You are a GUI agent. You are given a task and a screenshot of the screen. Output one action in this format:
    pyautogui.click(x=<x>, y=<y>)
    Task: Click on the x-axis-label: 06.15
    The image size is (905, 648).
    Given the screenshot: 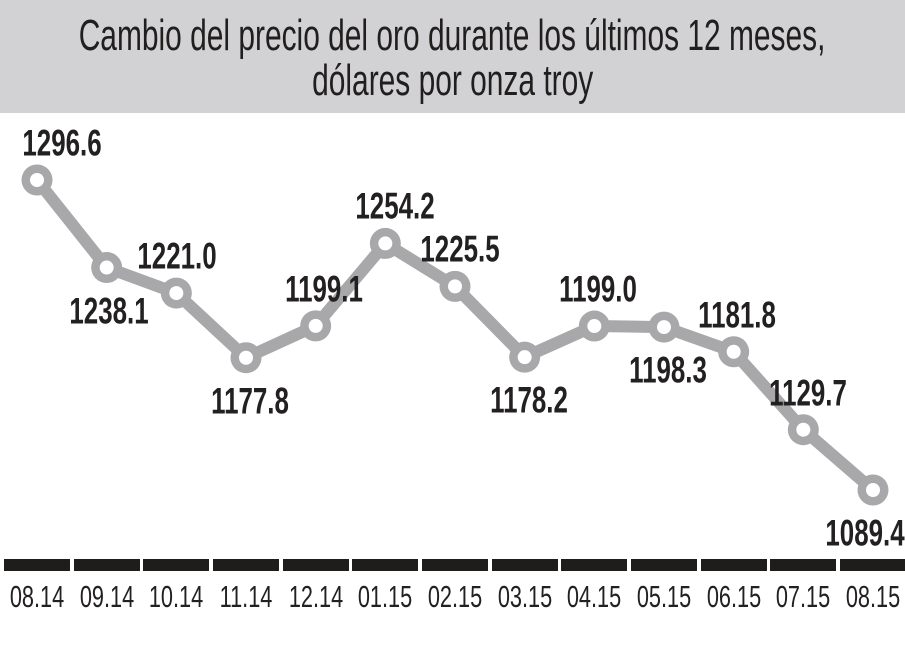 What is the action you would take?
    pyautogui.click(x=733, y=596)
    